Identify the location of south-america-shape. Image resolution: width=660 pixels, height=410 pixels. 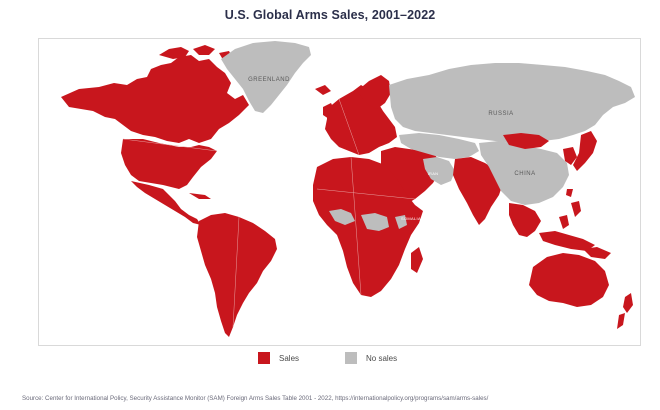
(237, 275).